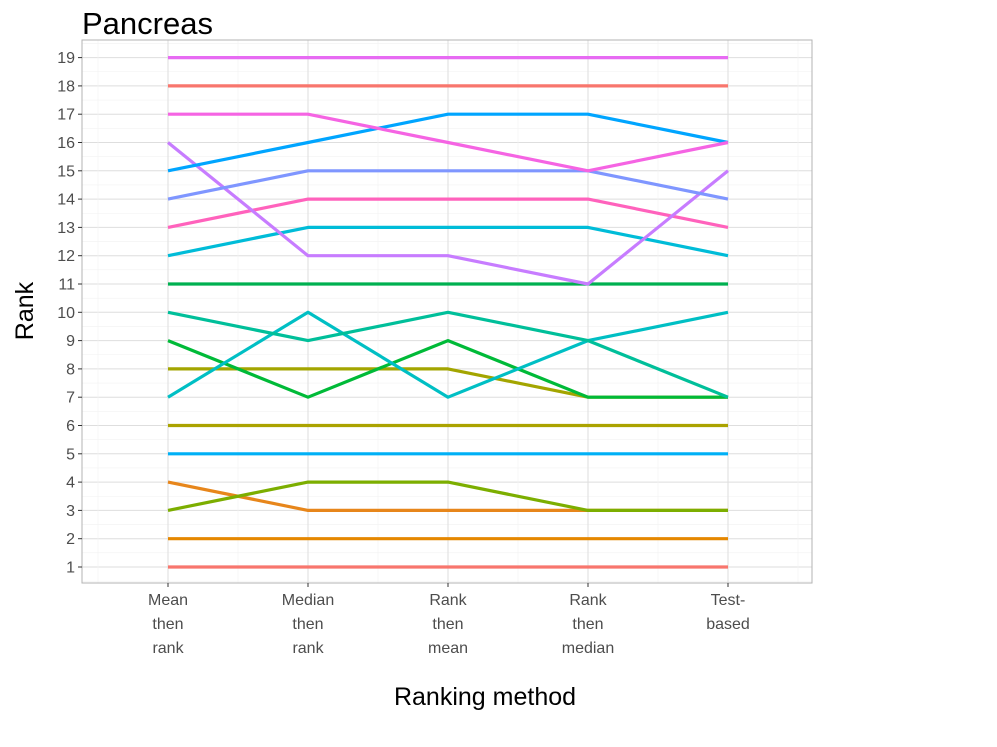 This screenshot has height=747, width=997. Describe the element at coordinates (147, 23) in the screenshot. I see `chart-title: Pancreas` at that location.